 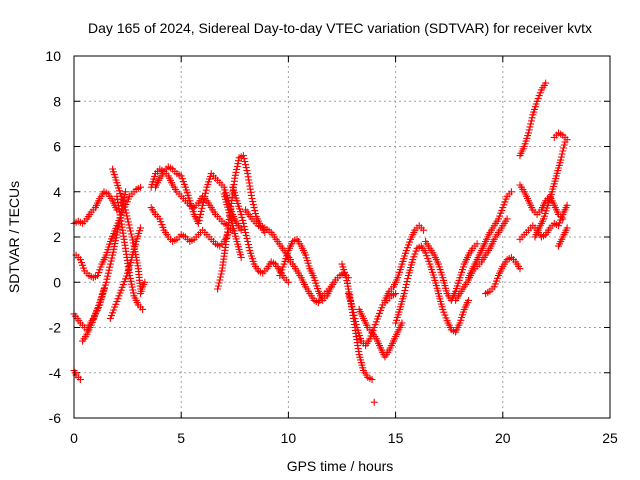 I want to click on y-tick-label: 10, so click(x=53, y=56).